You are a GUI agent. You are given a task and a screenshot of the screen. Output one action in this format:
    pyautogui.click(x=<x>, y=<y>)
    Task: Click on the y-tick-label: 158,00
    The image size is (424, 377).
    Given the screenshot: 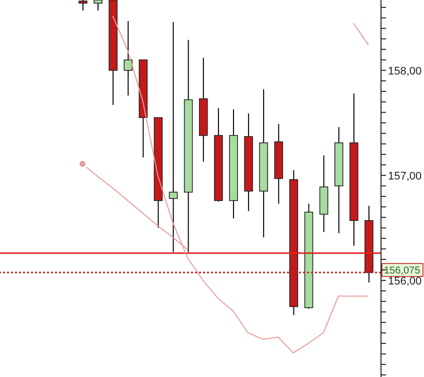 What is the action you would take?
    pyautogui.click(x=405, y=71)
    